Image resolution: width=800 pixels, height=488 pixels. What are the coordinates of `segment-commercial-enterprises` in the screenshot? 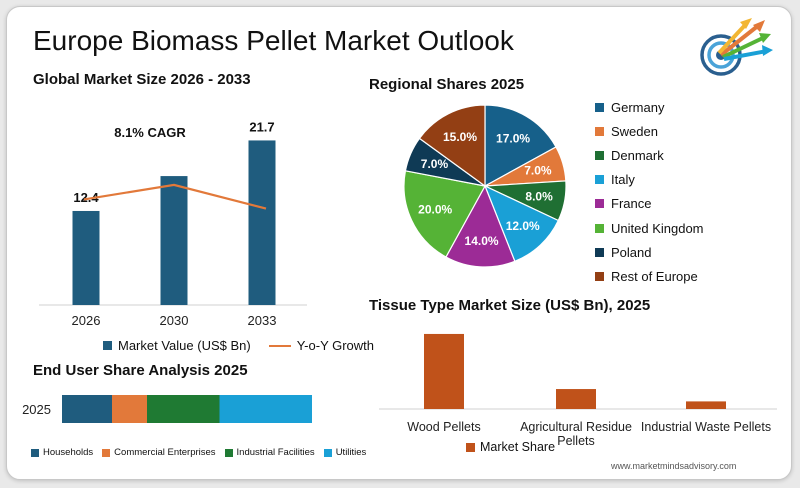 It's located at (129, 409).